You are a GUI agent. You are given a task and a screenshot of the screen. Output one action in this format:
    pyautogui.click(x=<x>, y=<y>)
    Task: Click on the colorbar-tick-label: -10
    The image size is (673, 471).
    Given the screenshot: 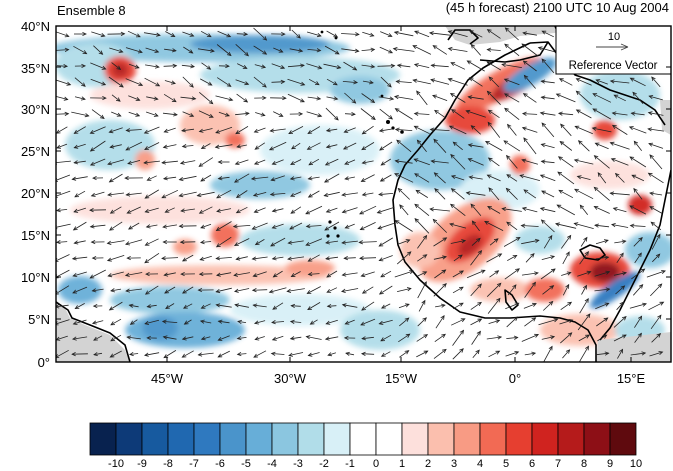 What is the action you would take?
    pyautogui.click(x=116, y=464)
    